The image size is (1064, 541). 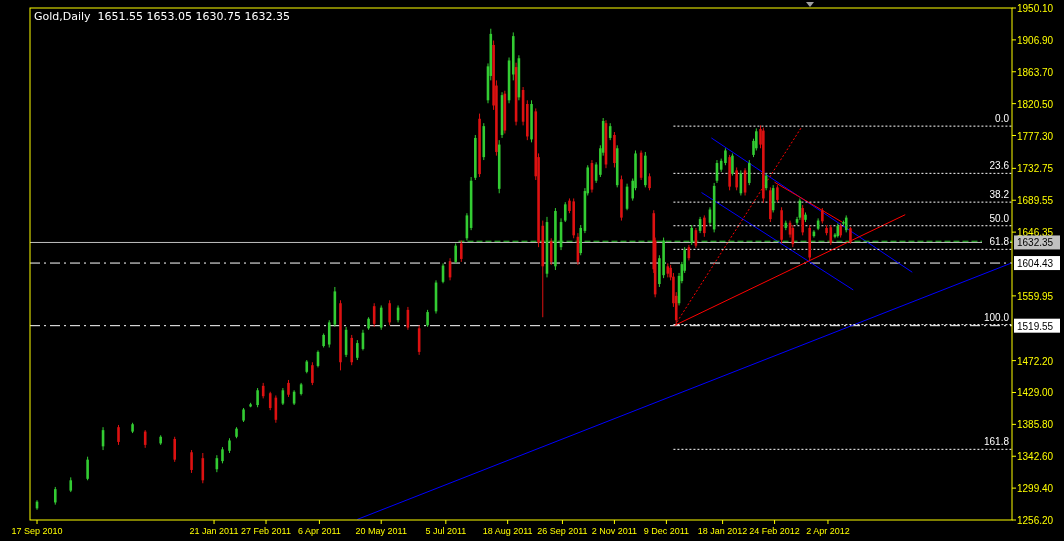 I want to click on y-tick-label: 1646.35, so click(x=1035, y=233).